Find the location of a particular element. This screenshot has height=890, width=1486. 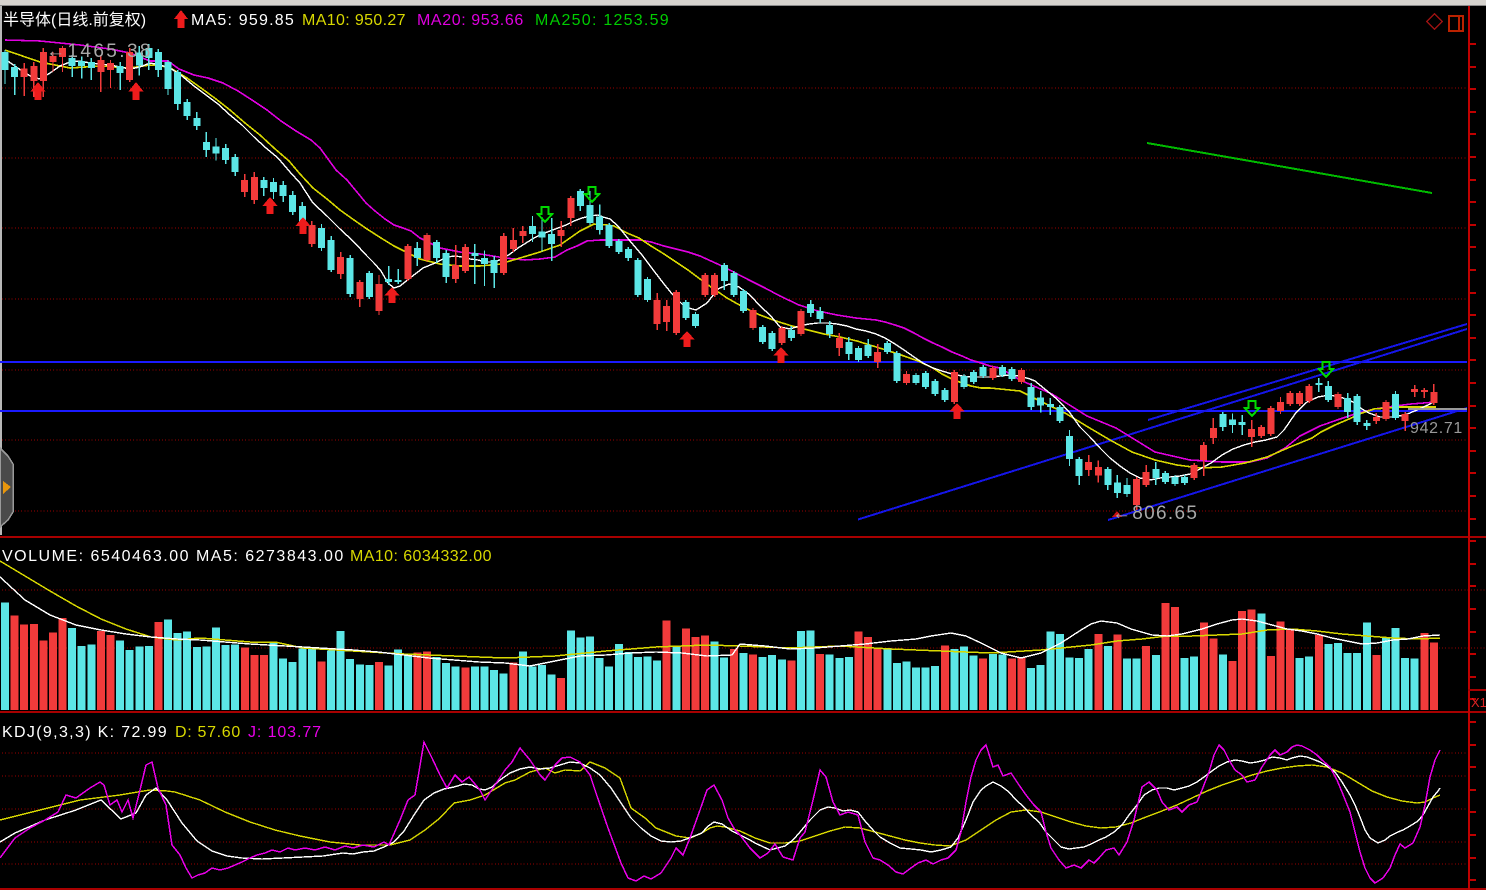

svg-text: MA20: 953.66 is located at coordinates (470, 20).